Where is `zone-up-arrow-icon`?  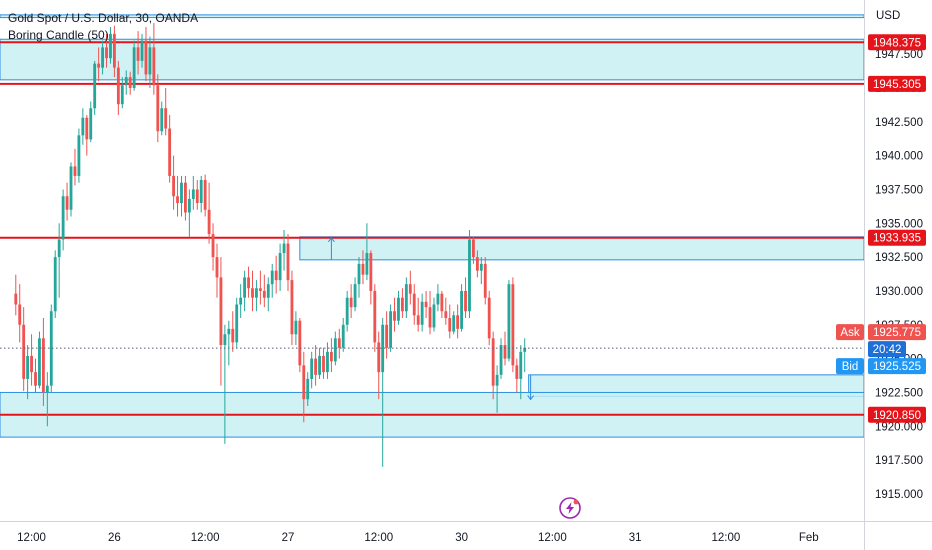 zone-up-arrow-icon is located at coordinates (331, 248).